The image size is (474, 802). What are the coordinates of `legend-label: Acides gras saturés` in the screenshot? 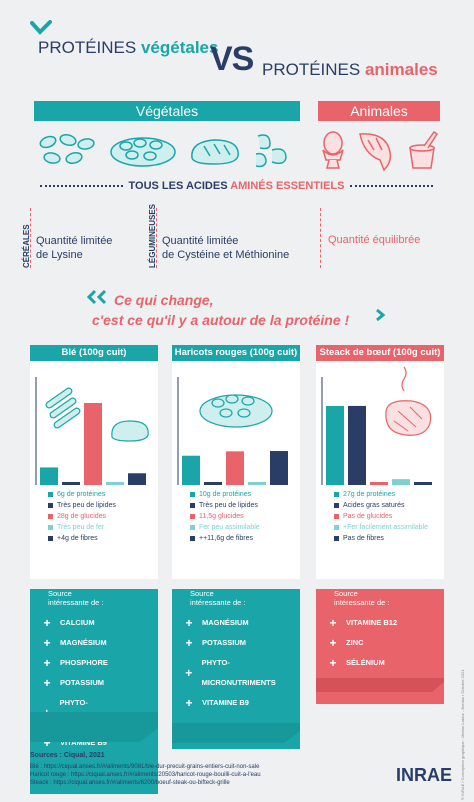 It's located at (374, 505).